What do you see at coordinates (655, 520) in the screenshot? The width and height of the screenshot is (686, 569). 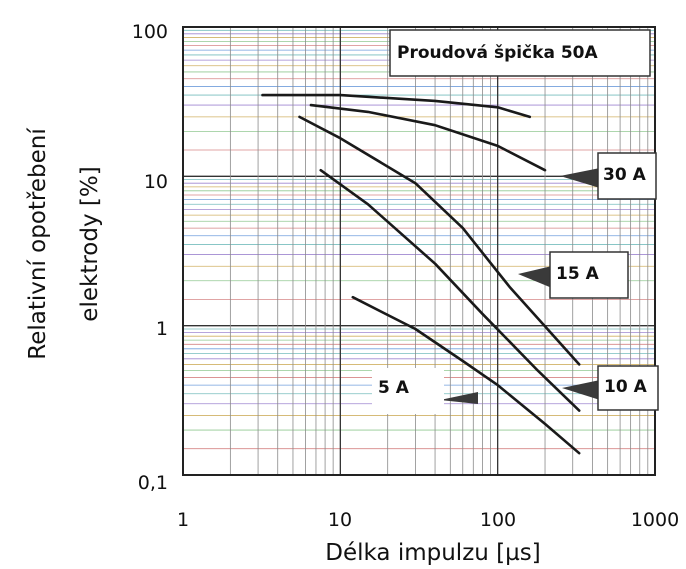 I see `x-tick-1000: 1000` at bounding box center [655, 520].